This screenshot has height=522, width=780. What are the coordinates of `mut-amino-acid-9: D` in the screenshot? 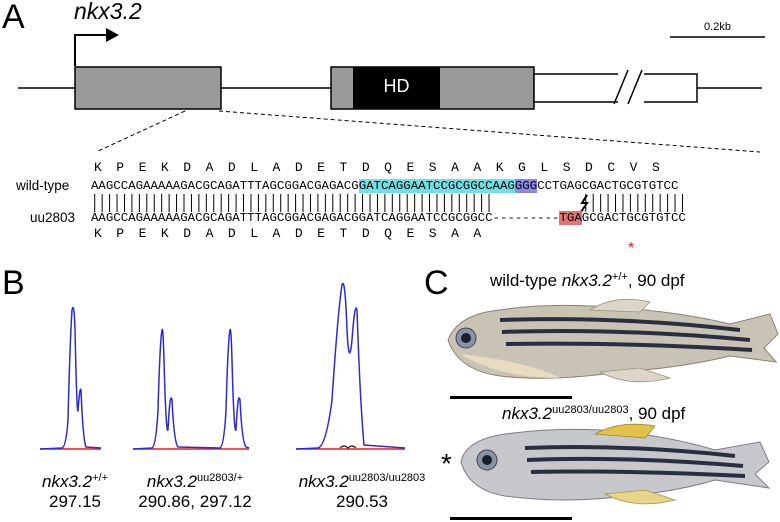 It's located at (298, 233).